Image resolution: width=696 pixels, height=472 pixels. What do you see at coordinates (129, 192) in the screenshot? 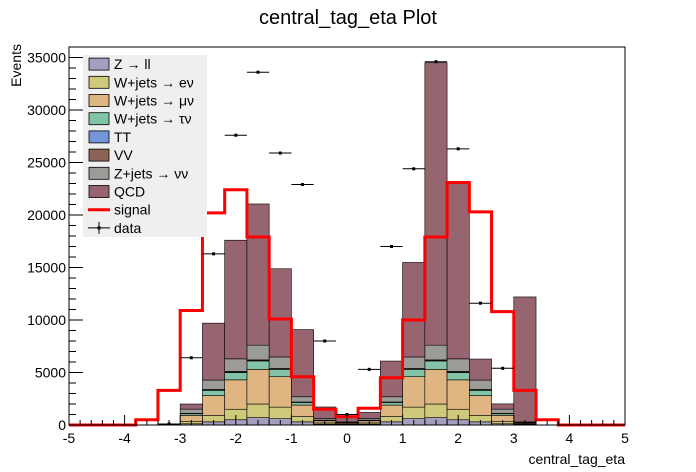
I see `legend-label-7: QCD` at bounding box center [129, 192].